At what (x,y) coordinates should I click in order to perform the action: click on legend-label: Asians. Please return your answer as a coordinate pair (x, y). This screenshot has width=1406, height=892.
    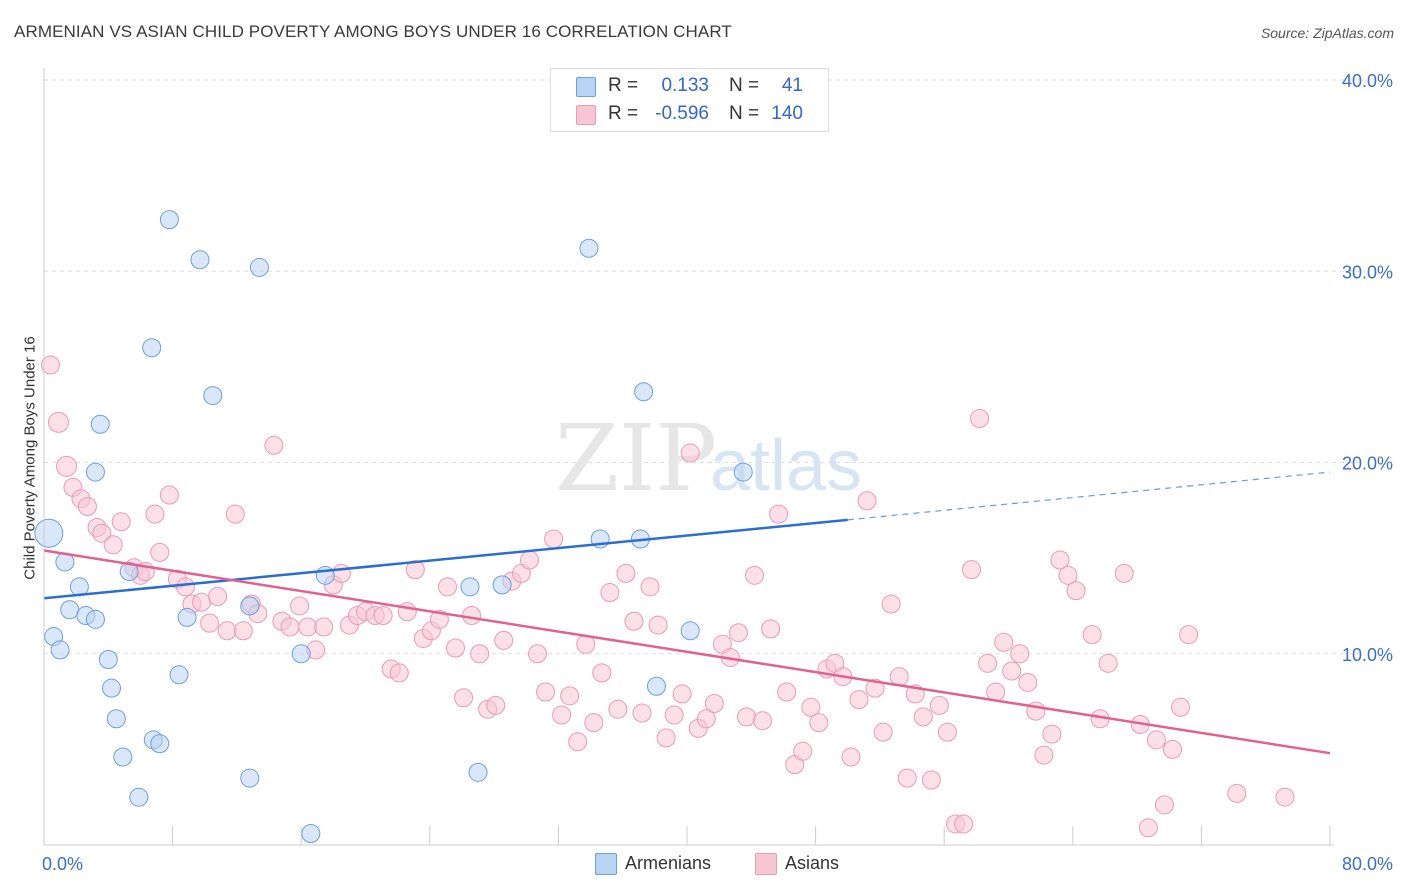
    Looking at the image, I should click on (812, 863).